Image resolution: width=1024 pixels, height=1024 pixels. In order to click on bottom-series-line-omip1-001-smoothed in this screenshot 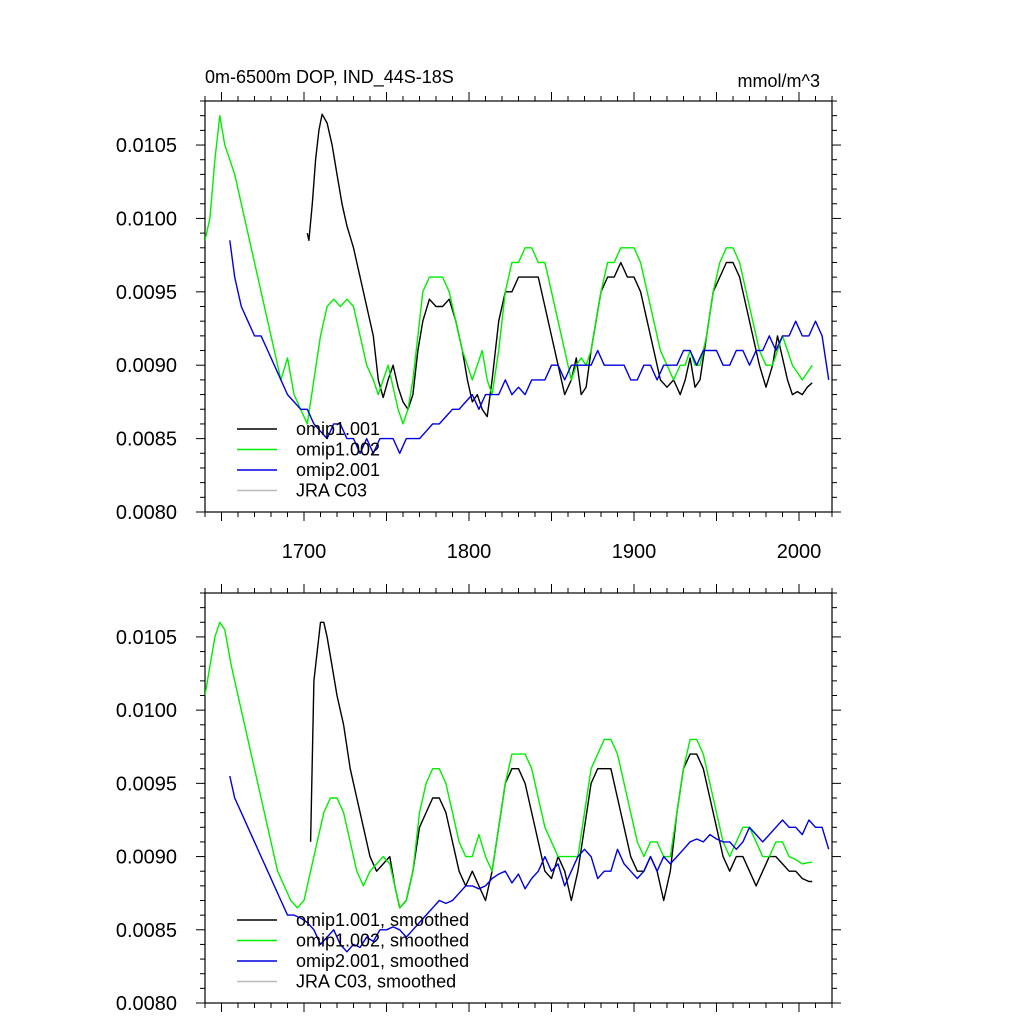, I will do `click(561, 765)`.